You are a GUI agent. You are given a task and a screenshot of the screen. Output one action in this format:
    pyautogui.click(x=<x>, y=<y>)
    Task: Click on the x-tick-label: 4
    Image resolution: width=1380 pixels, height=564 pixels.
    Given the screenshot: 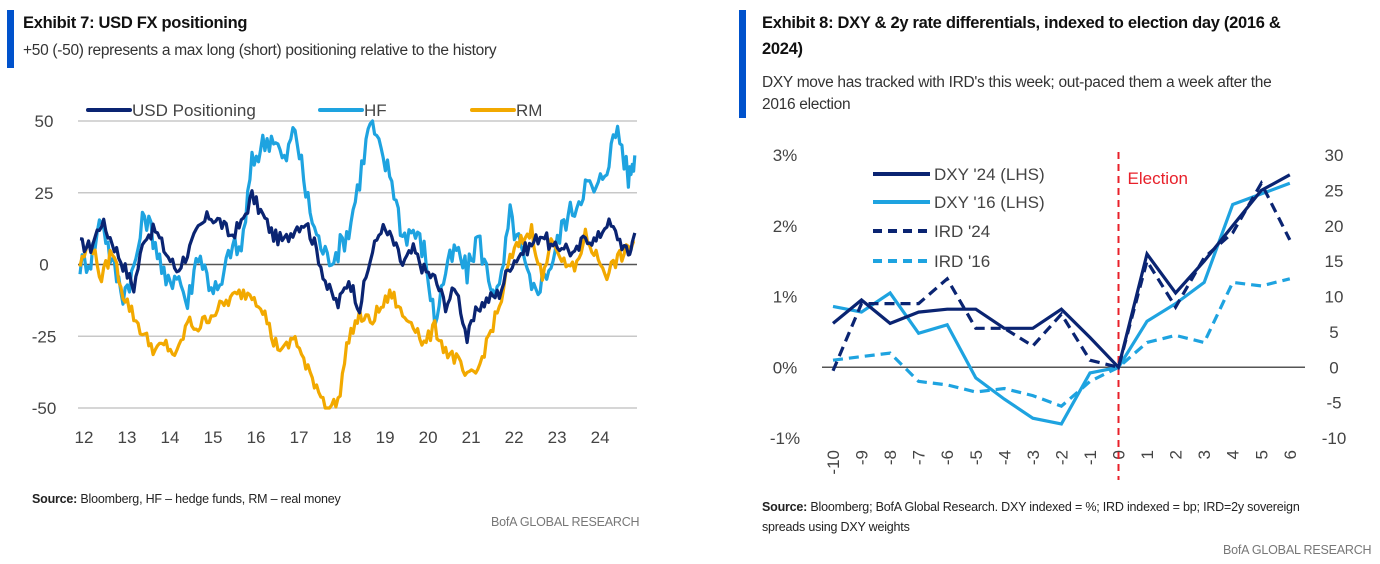 What is the action you would take?
    pyautogui.click(x=1233, y=454)
    